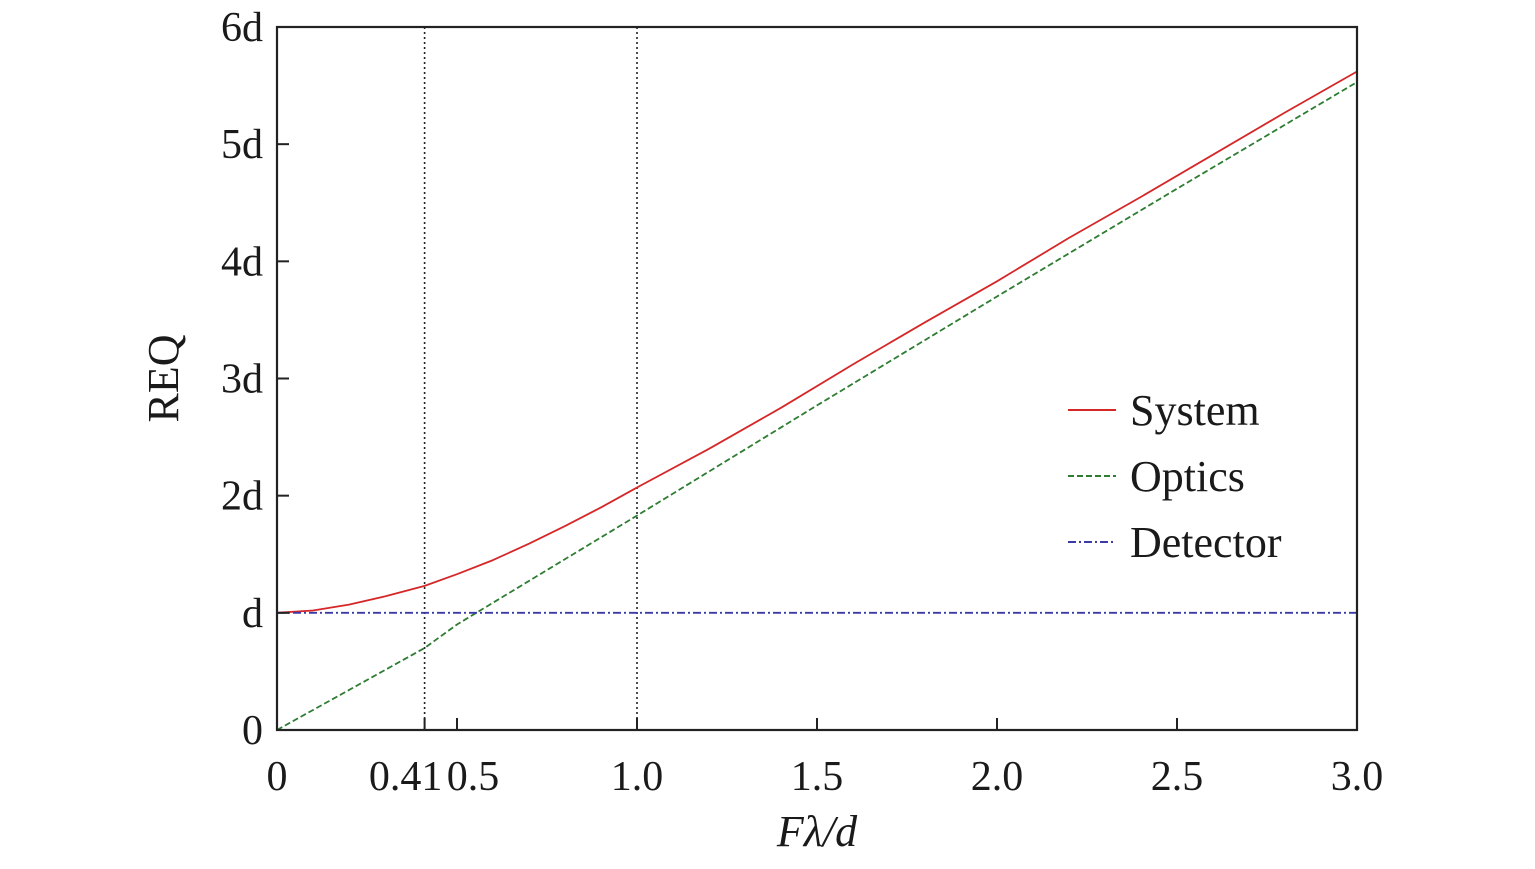 Image resolution: width=1535 pixels, height=869 pixels. I want to click on y-axis-title: REQ, so click(163, 378).